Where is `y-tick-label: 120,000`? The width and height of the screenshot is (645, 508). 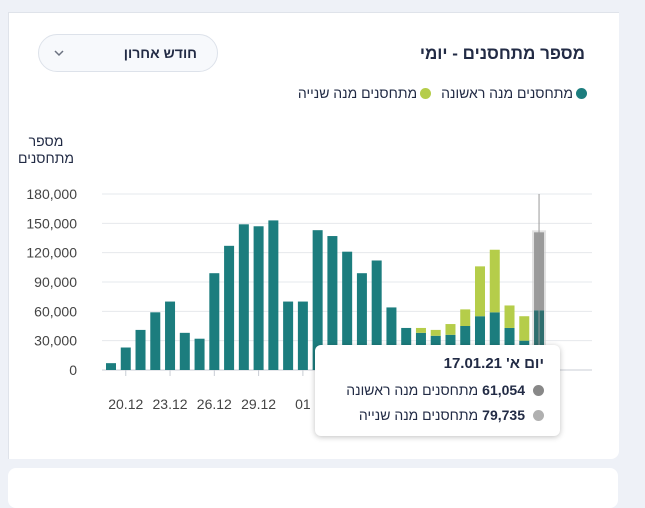
y-tick-label: 120,000 is located at coordinates (51, 253).